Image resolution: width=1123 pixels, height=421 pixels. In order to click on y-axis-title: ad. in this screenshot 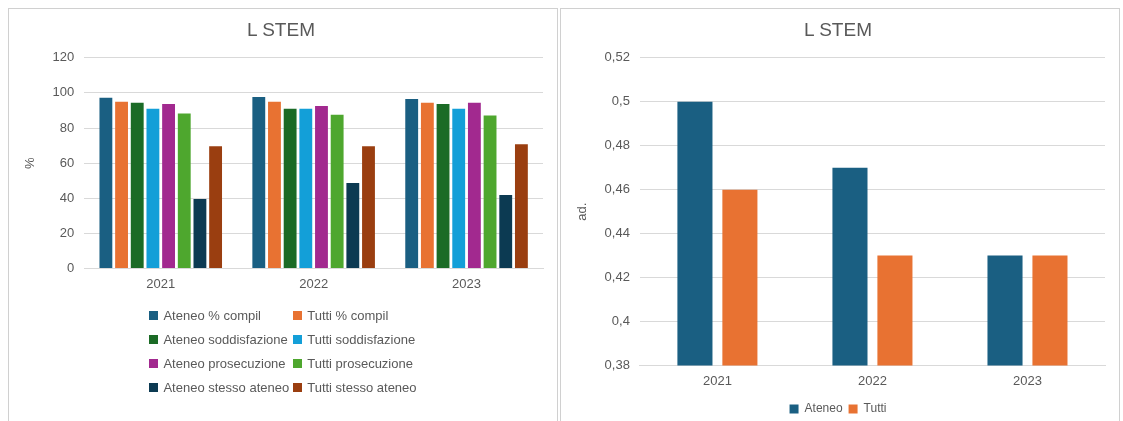, I will do `click(582, 211)`.